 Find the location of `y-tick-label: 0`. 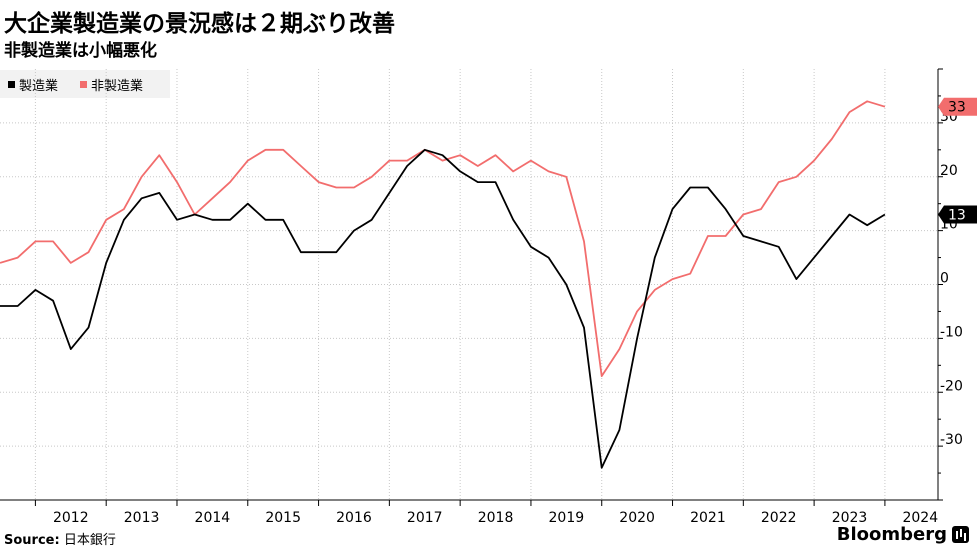

y-tick-label: 0 is located at coordinates (944, 279).